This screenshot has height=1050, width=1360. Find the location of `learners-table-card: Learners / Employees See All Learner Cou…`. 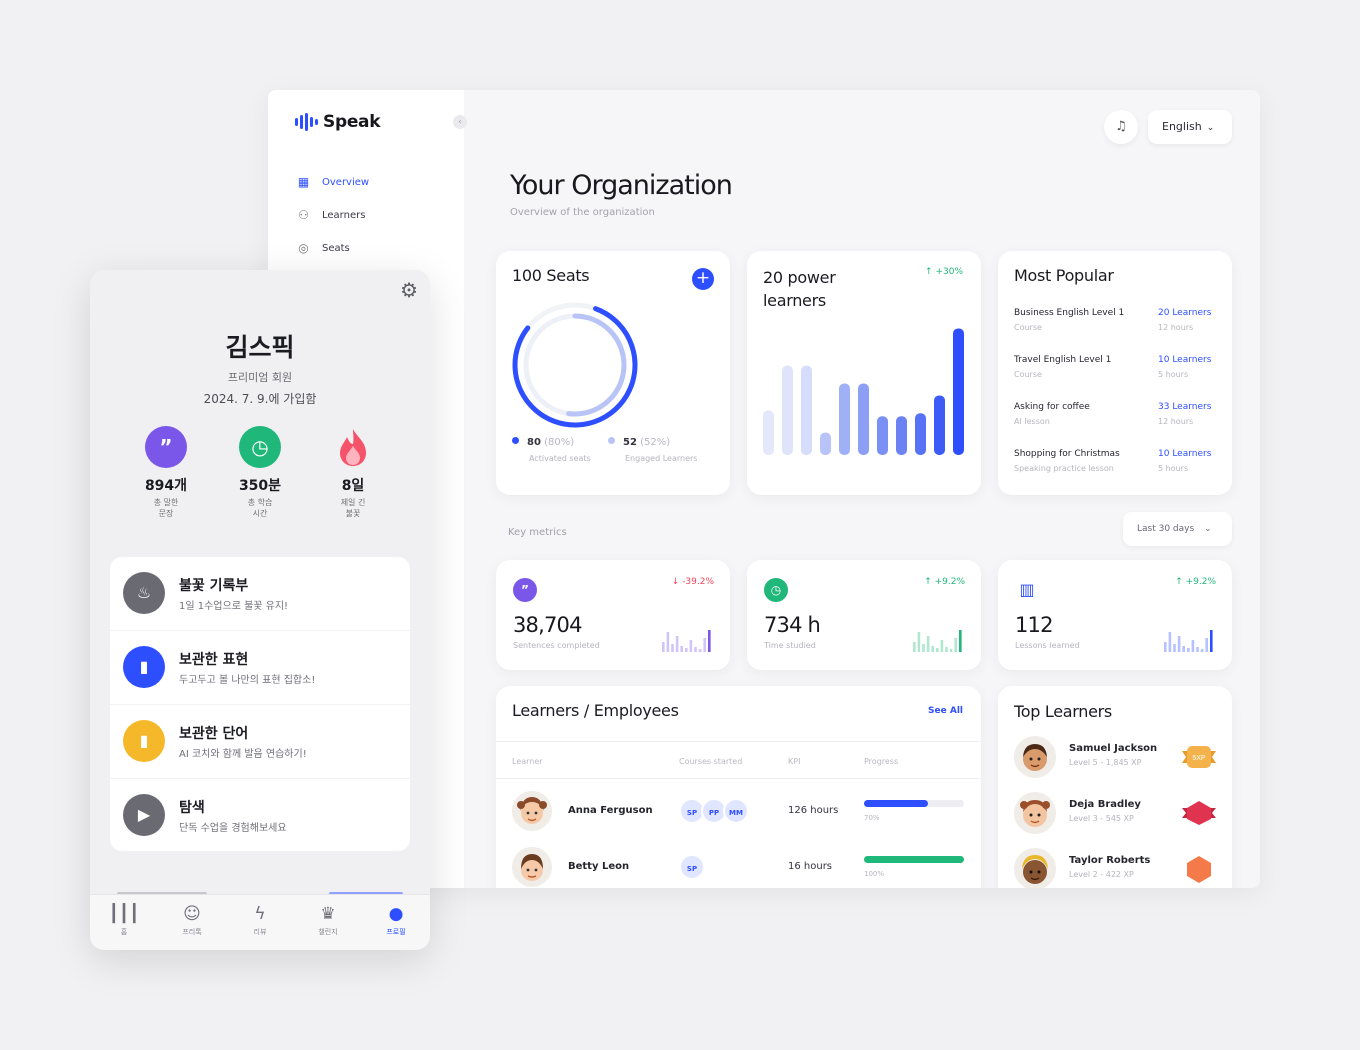

learners-table-card: Learners / Employees See All Learner Cou… is located at coordinates (738, 787).